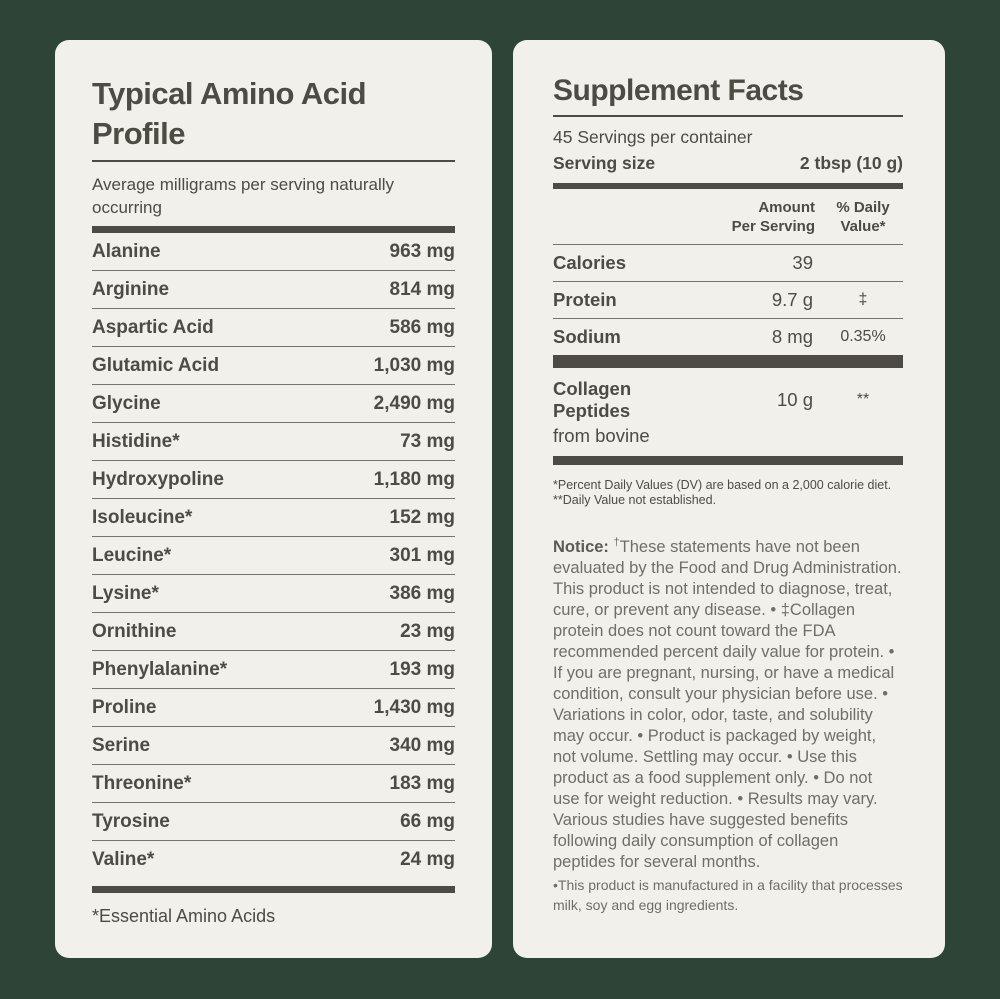 The width and height of the screenshot is (1000, 999). What do you see at coordinates (728, 299) in the screenshot?
I see `nutrient-row-protein: Protein 9.7 g ‡` at bounding box center [728, 299].